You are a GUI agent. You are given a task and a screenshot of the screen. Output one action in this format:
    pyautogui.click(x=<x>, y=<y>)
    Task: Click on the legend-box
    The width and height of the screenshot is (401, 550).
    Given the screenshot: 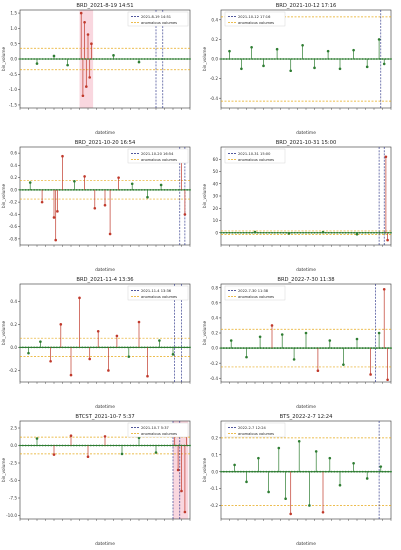 What is the action you would take?
    pyautogui.click(x=255, y=156)
    